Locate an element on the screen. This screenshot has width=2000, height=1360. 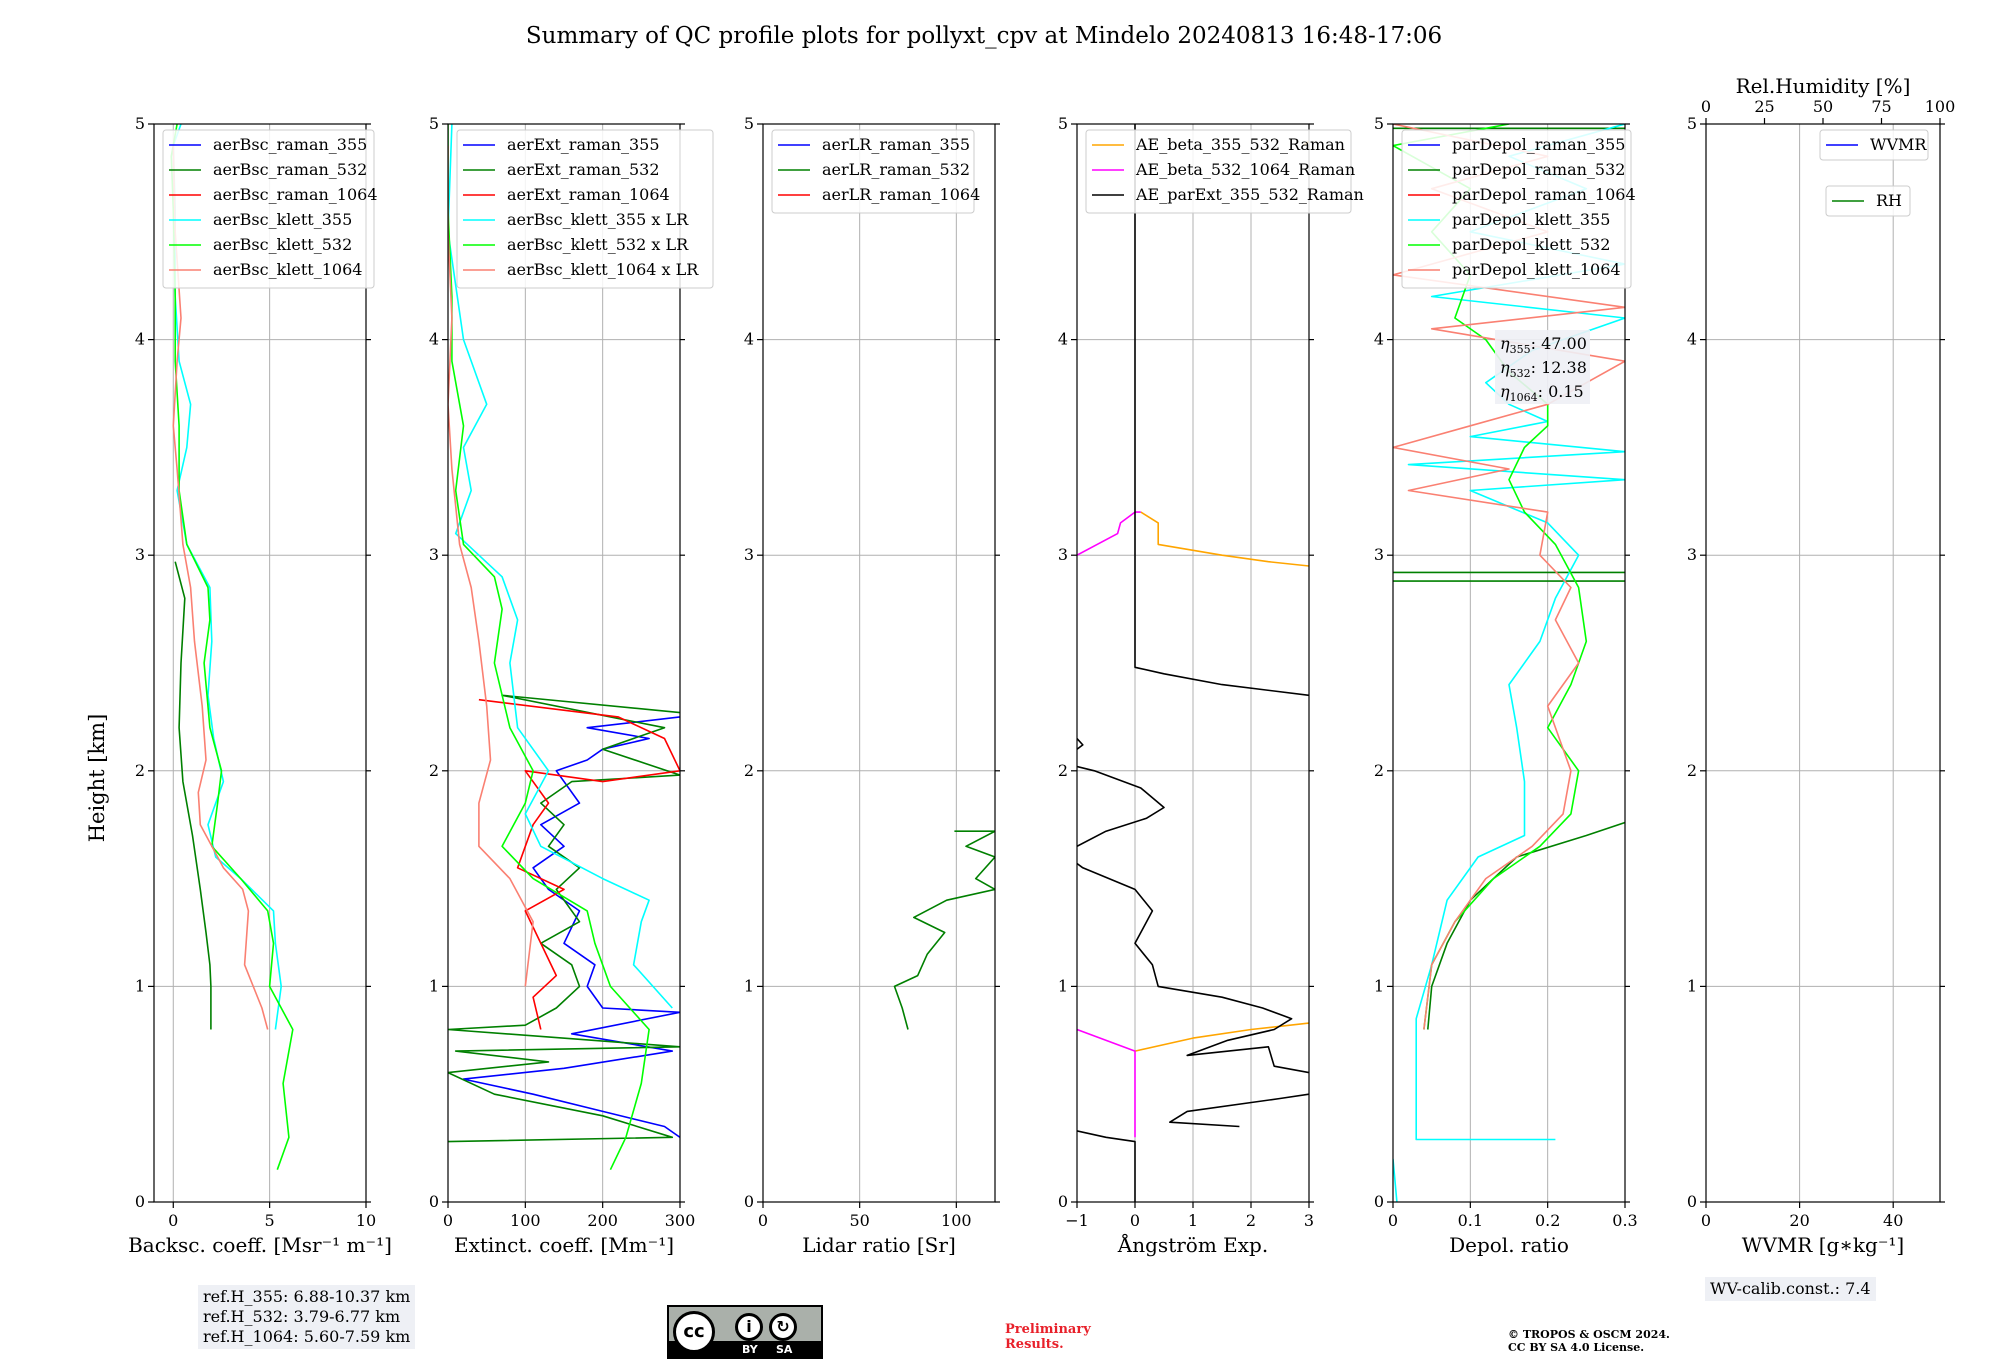
cc-by-sa-license-badge: cc i ↻ BY SA is located at coordinates (745, 1332).